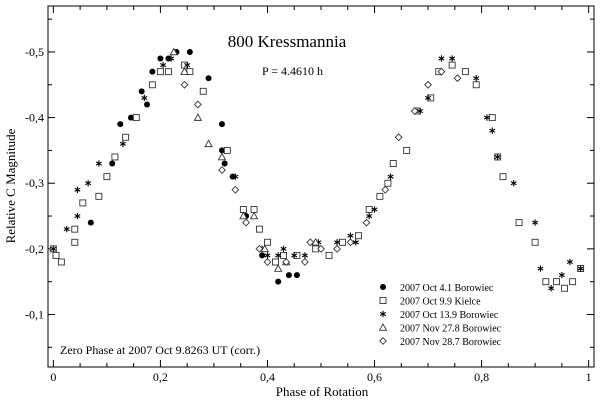  I want to click on y-axis-label: Relative C Magnitude, so click(10, 185).